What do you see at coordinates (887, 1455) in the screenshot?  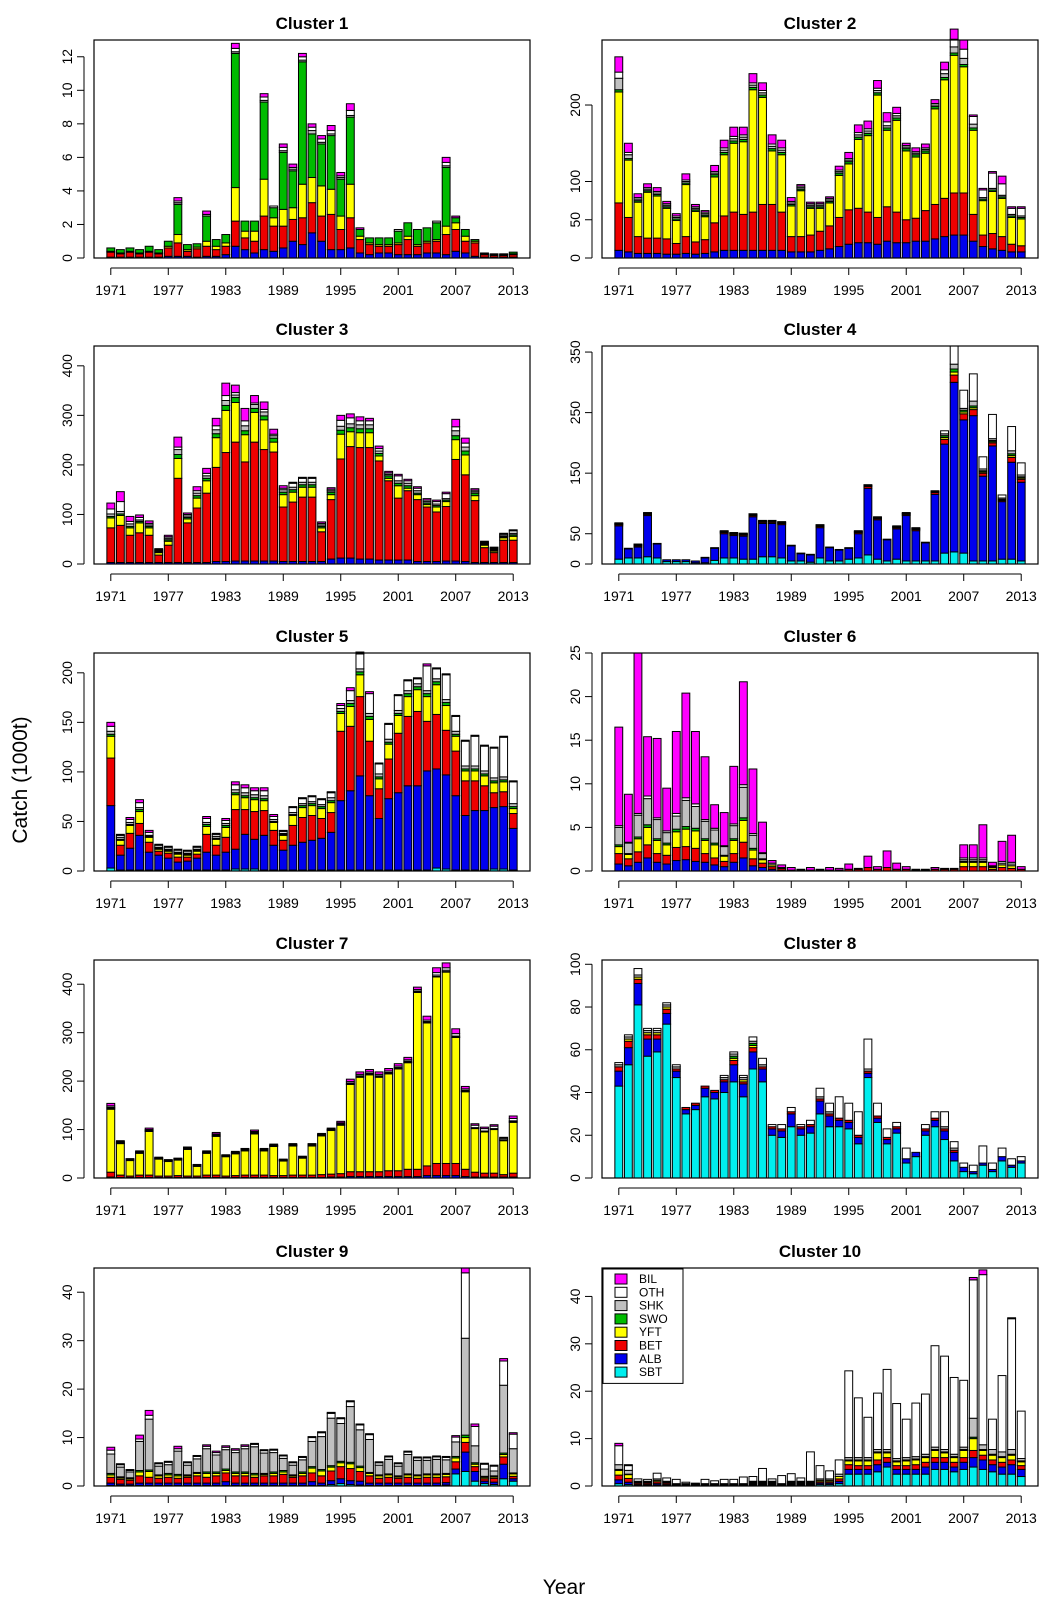 I see `bar-segment-yft-1999` at bounding box center [887, 1455].